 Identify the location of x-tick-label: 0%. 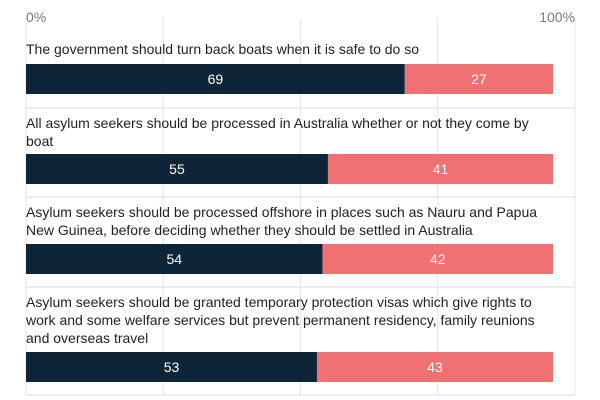
(36, 17).